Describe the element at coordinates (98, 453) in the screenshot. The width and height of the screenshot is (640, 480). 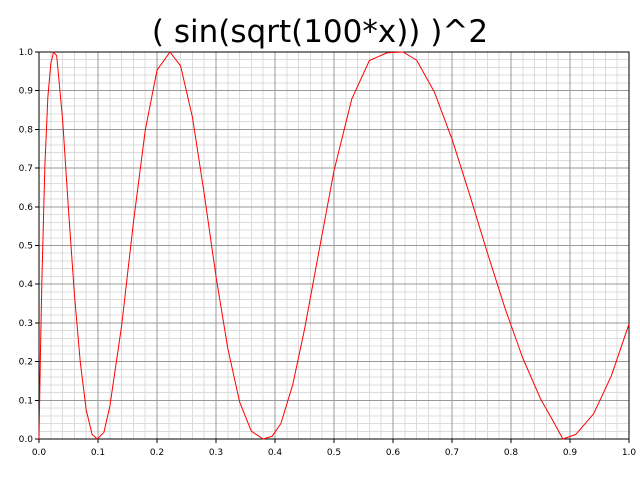
I see `x-tick-label: 0.1` at that location.